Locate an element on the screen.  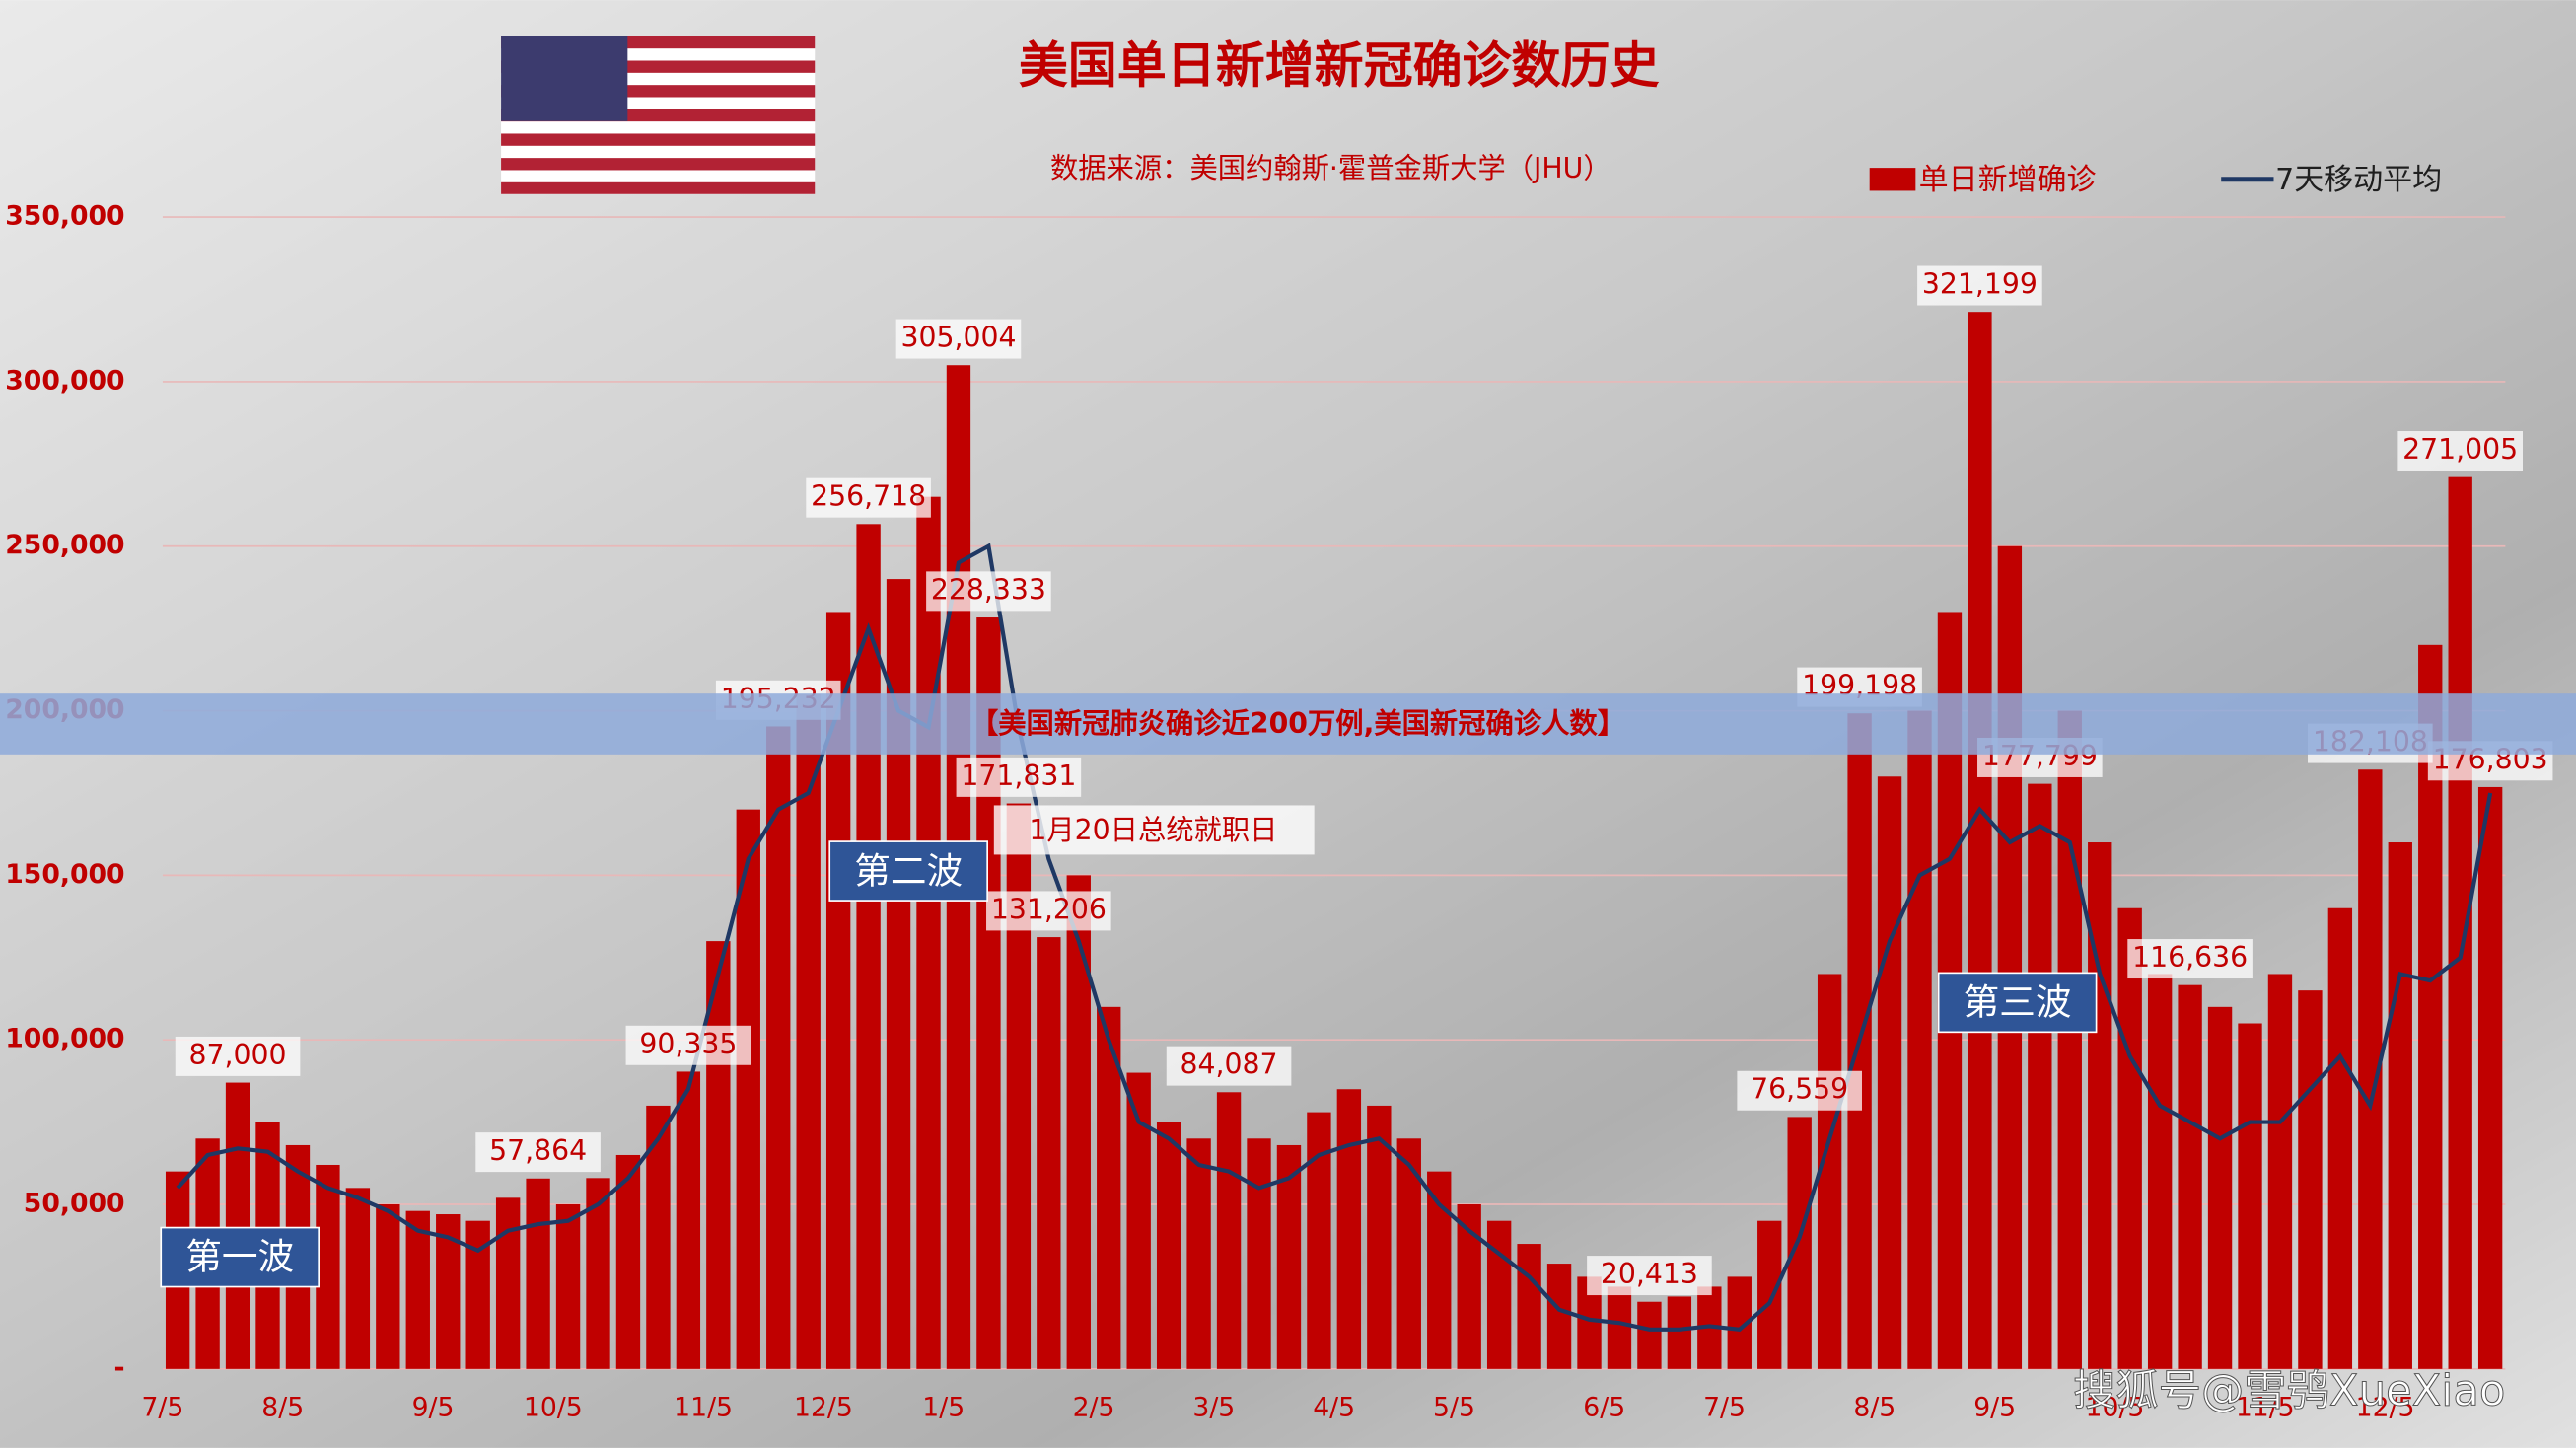
y-tick-label: 50,000 is located at coordinates (74, 1204).